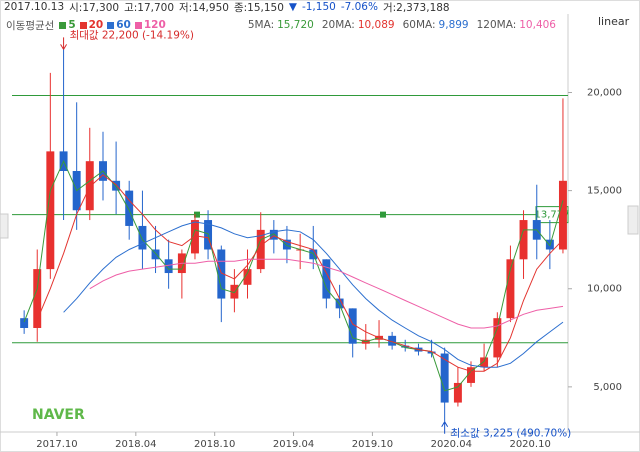 The image size is (640, 452). Describe the element at coordinates (537, 25) in the screenshot. I see `ma-value: 10,406` at that location.